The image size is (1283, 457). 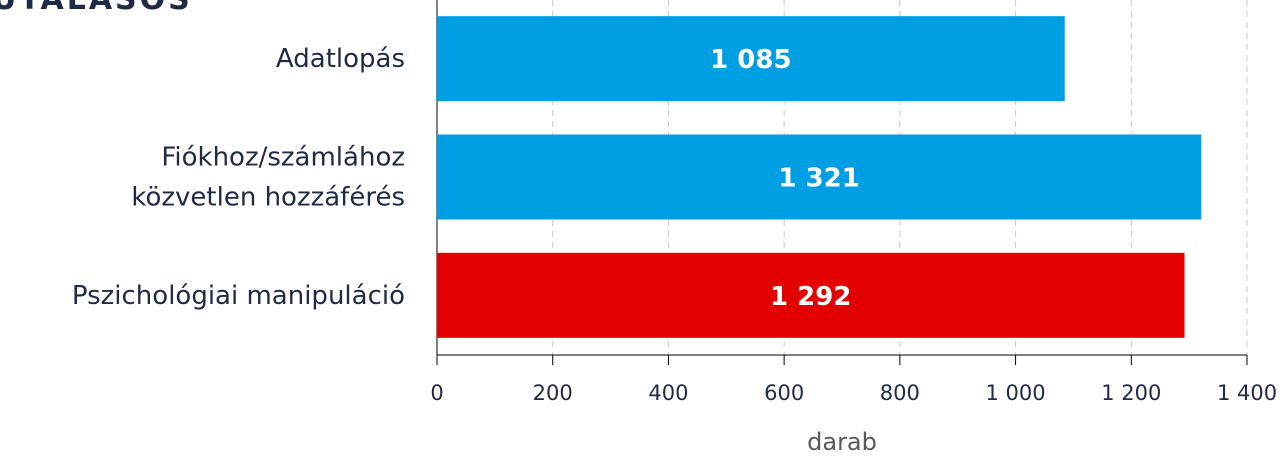 What do you see at coordinates (842, 442) in the screenshot?
I see `x-axis-label: darab` at bounding box center [842, 442].